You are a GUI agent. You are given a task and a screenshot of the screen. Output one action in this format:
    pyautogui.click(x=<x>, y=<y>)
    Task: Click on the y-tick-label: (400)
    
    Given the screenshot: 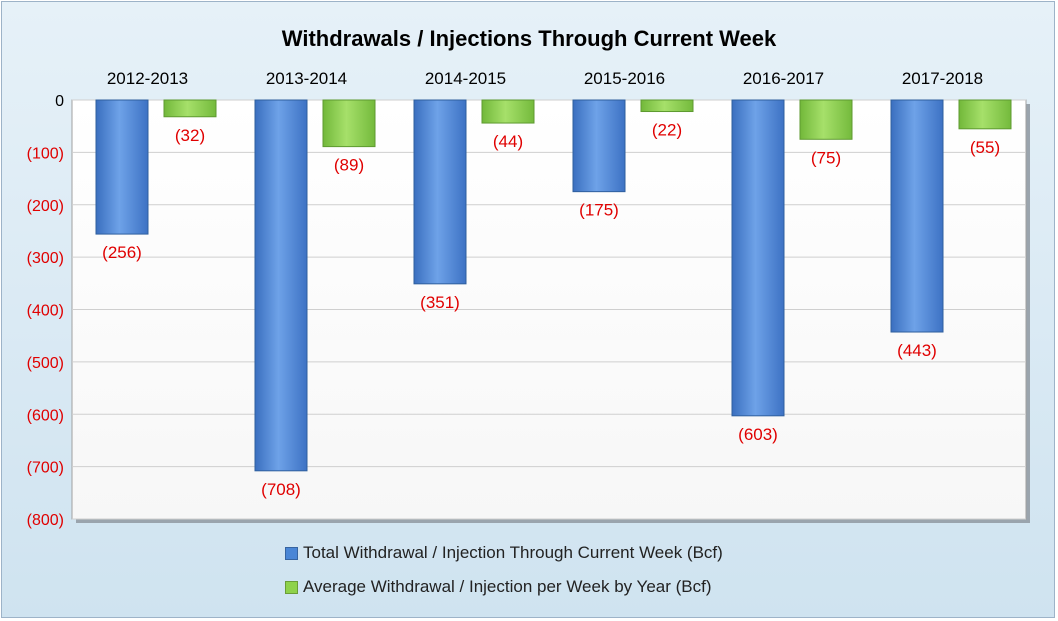 What is the action you would take?
    pyautogui.click(x=45, y=311)
    